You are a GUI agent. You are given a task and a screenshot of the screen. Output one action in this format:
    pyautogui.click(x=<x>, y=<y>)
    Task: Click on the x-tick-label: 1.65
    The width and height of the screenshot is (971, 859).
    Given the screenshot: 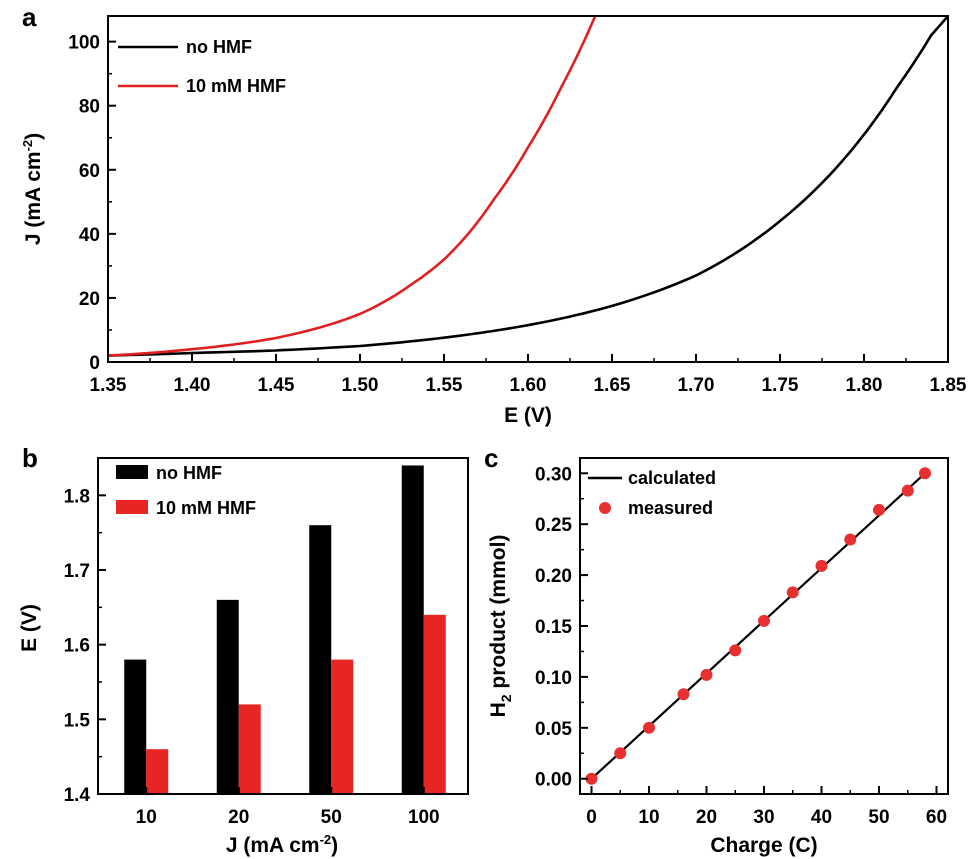 What is the action you would take?
    pyautogui.click(x=612, y=385)
    